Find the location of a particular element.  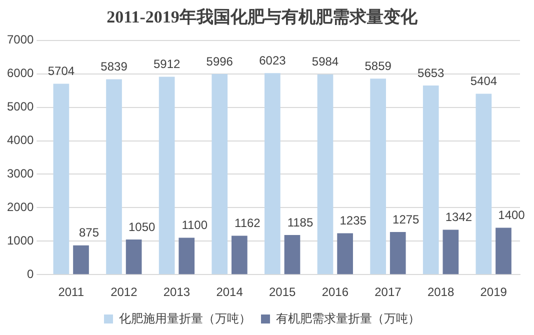

x-tick-label: 2016 is located at coordinates (335, 292).